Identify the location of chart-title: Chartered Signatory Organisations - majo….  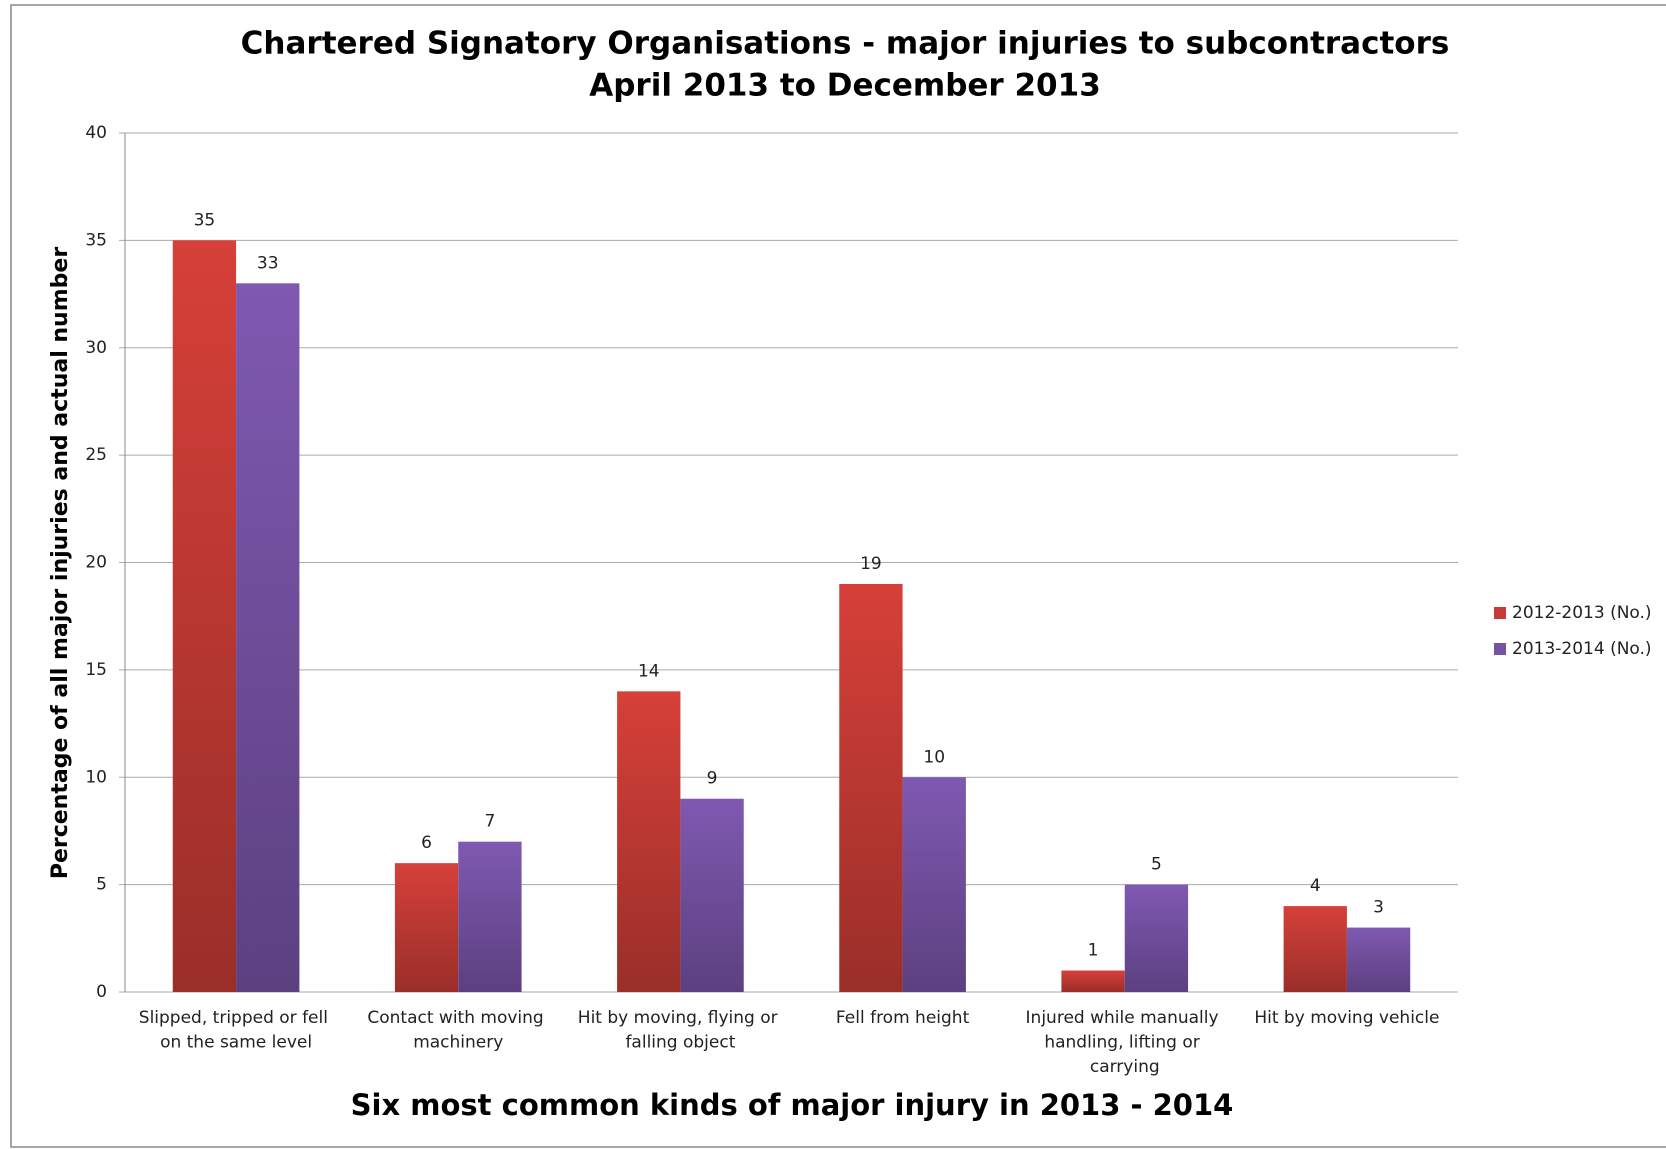
(845, 44).